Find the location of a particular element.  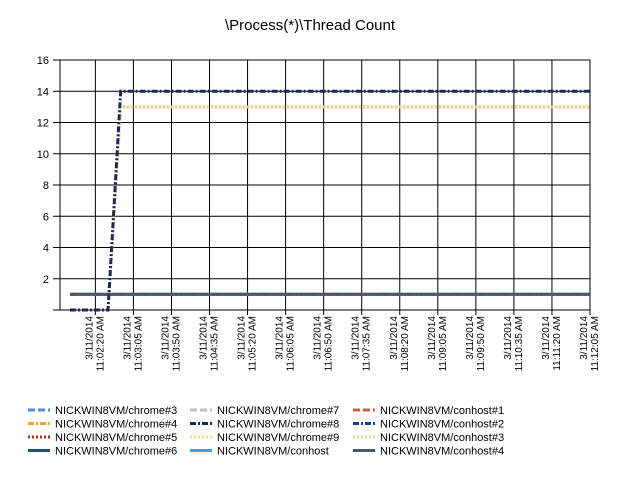

y-tick-label: 16 is located at coordinates (43, 61).